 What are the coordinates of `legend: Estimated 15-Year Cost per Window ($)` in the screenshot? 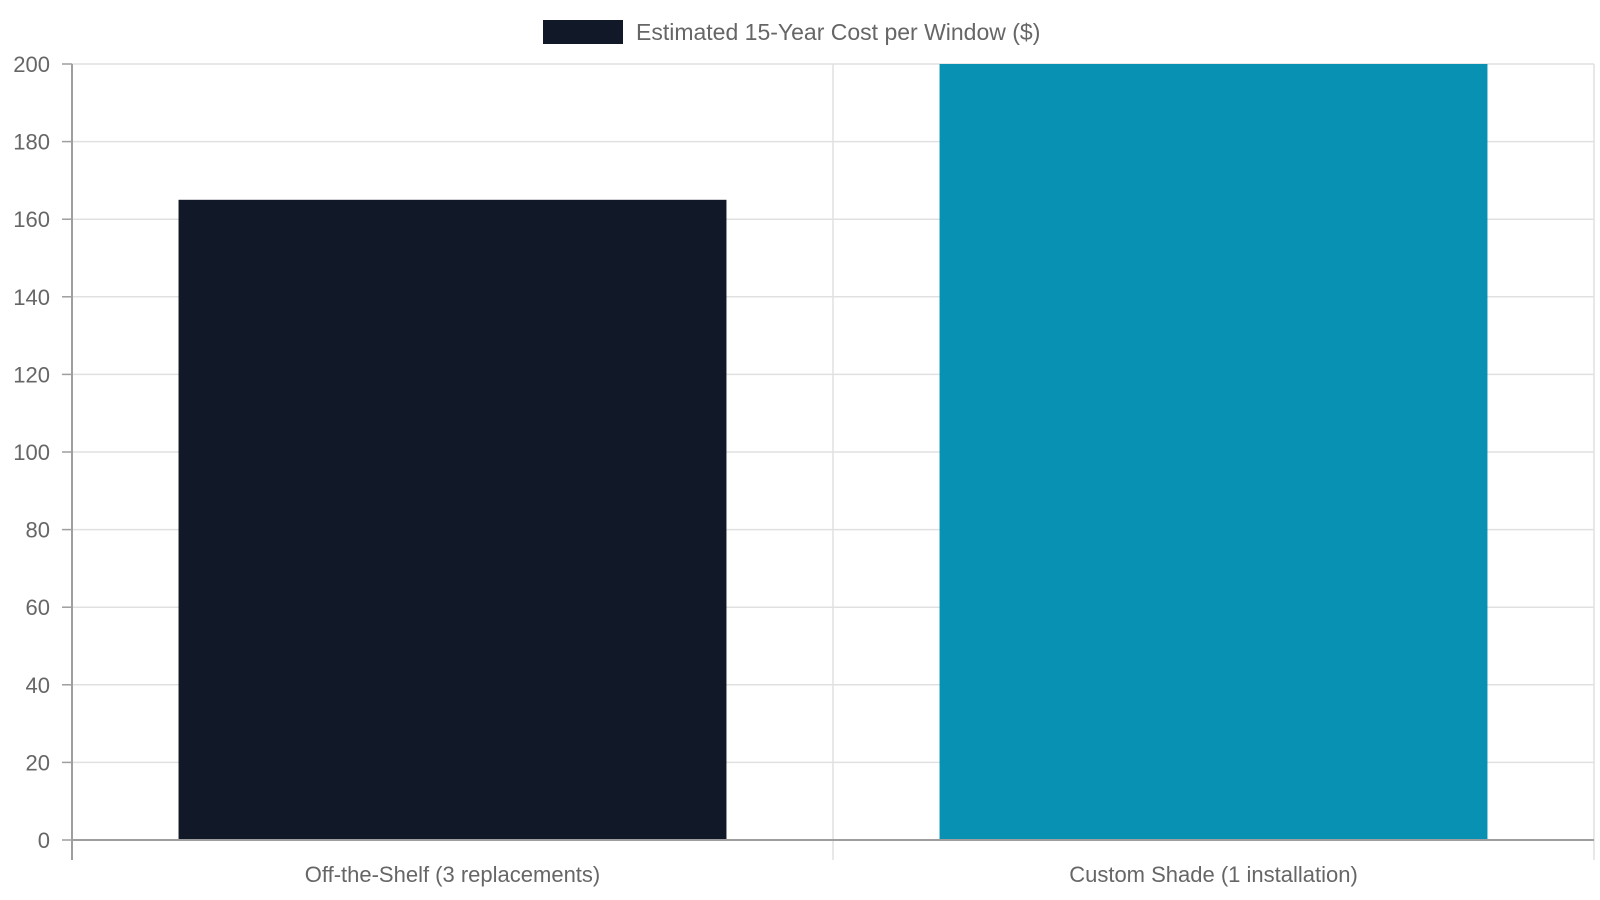 It's located at (791, 32).